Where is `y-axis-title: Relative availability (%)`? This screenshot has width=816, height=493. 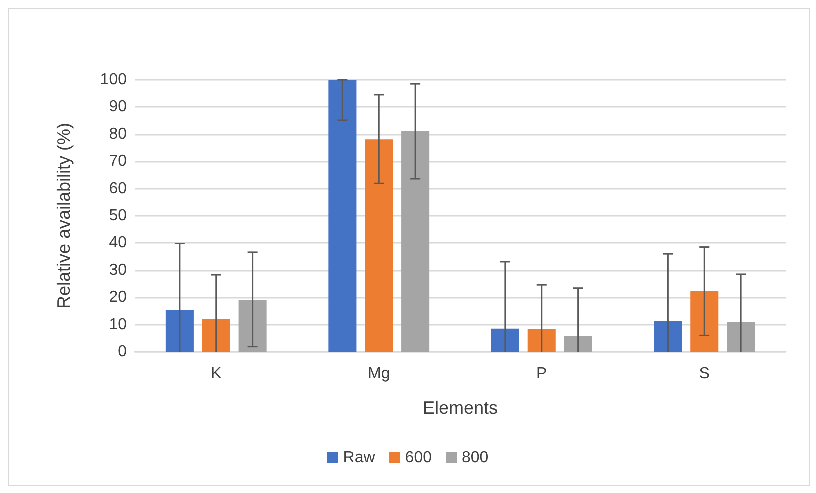 y-axis-title: Relative availability (%) is located at coordinates (64, 216).